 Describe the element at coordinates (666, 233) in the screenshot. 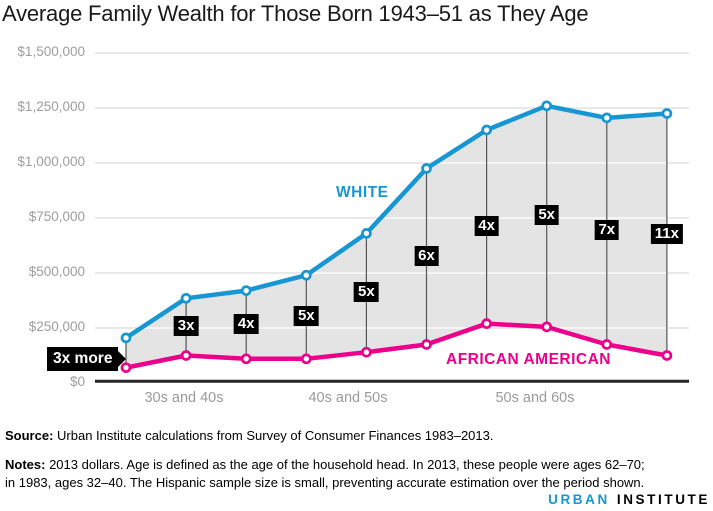

I see `ratio-label: 11x` at that location.